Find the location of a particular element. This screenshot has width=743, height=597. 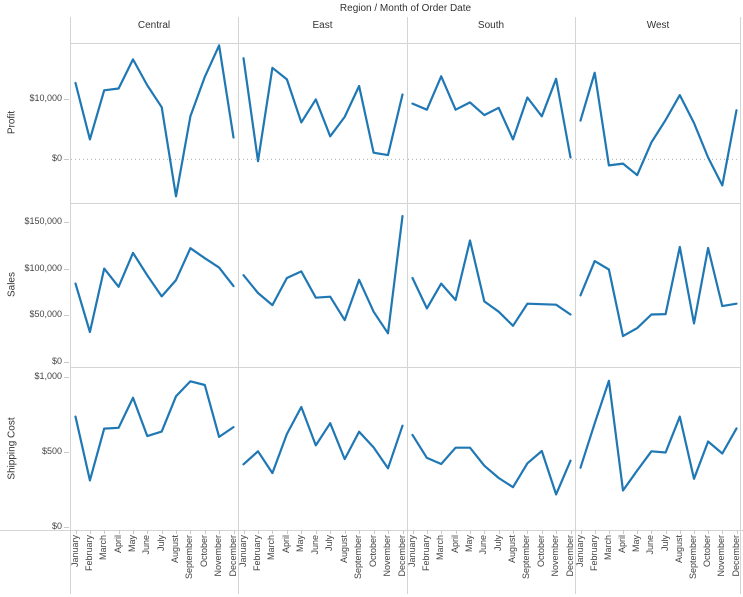

column-header-central: Central is located at coordinates (154, 25).